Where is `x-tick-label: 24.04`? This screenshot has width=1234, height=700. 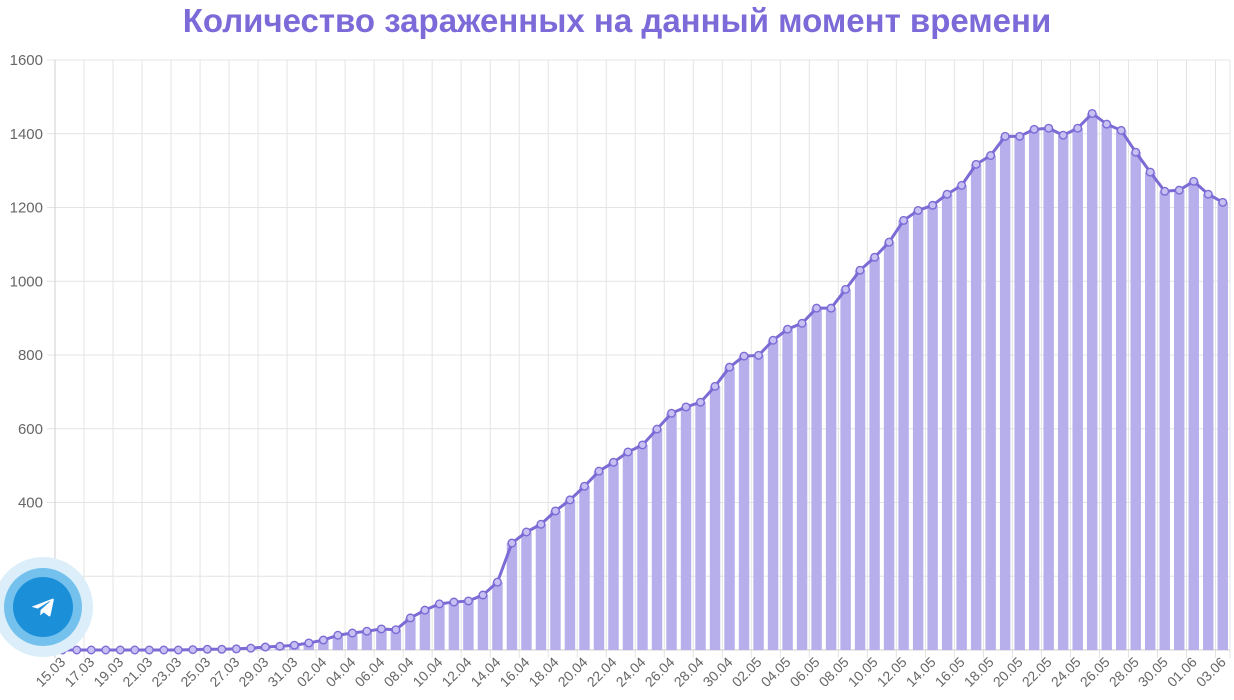
x-tick-label: 24.04 is located at coordinates (631, 672).